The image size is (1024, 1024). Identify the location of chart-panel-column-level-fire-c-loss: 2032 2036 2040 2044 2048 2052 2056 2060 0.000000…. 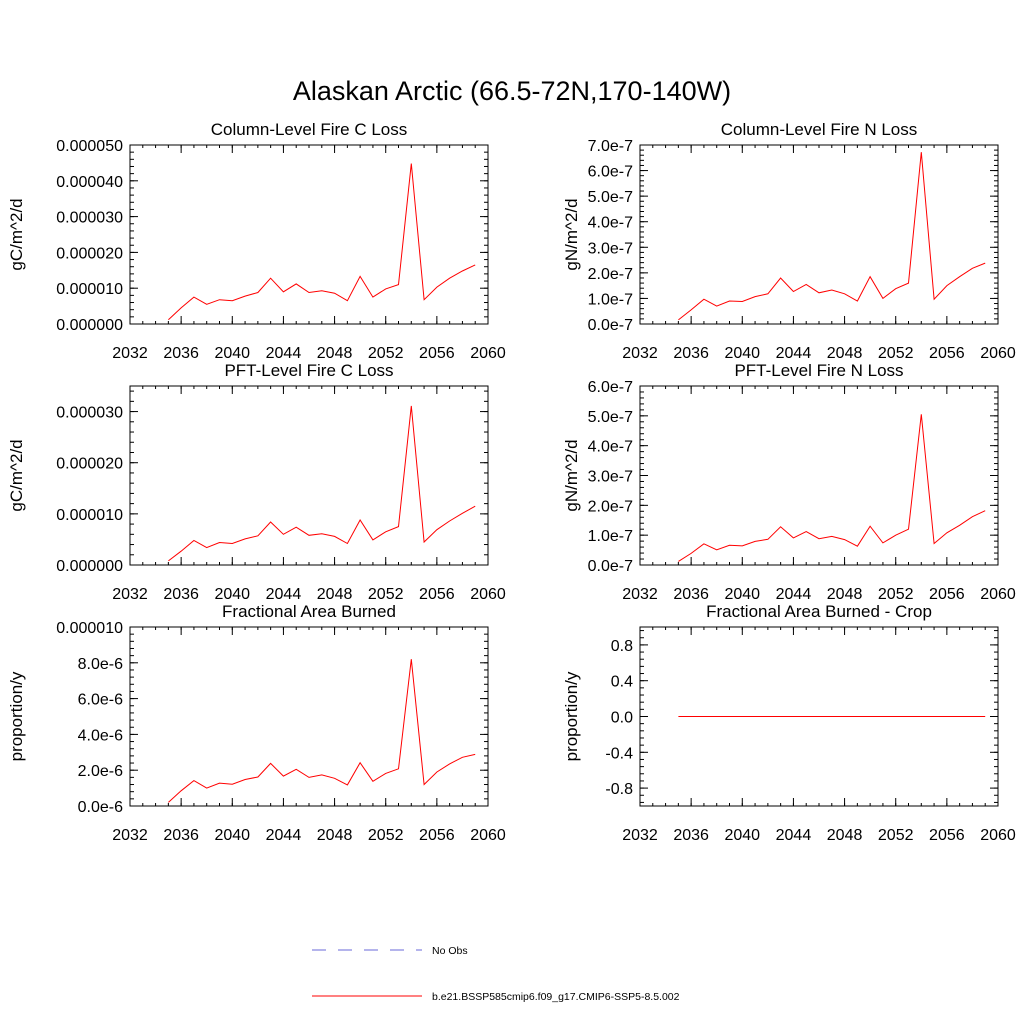
(256, 241).